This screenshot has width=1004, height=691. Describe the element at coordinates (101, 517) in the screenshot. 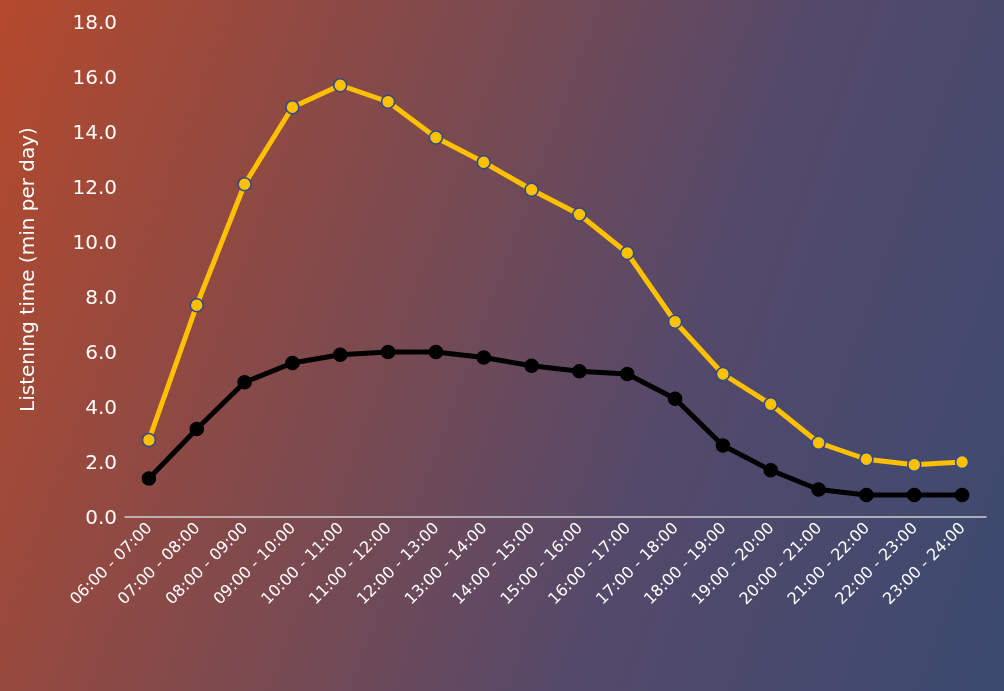

I see `y-tick-label: 0.0` at that location.